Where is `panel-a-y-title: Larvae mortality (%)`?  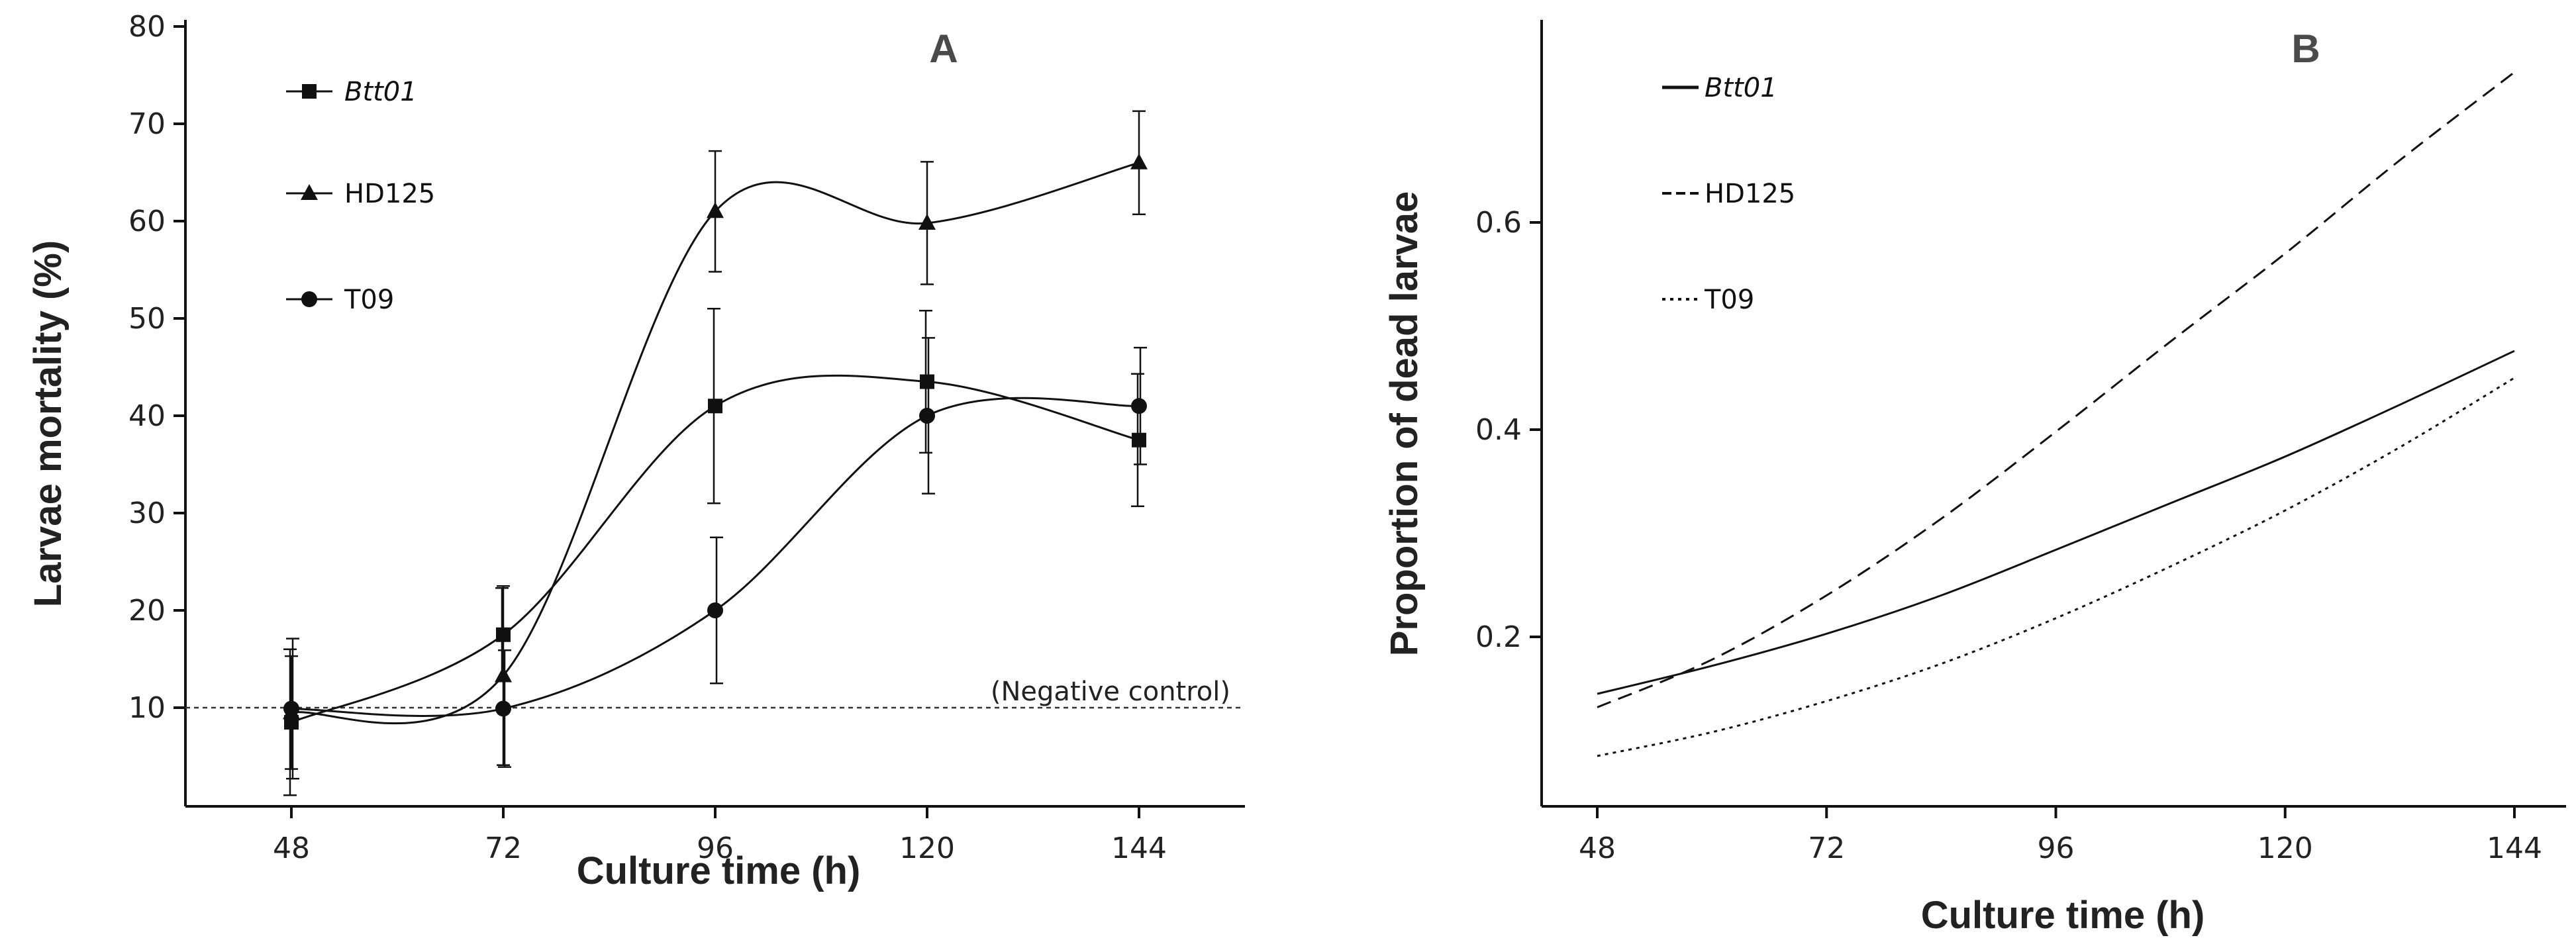
panel-a-y-title: Larvae mortality (%) is located at coordinates (48, 423).